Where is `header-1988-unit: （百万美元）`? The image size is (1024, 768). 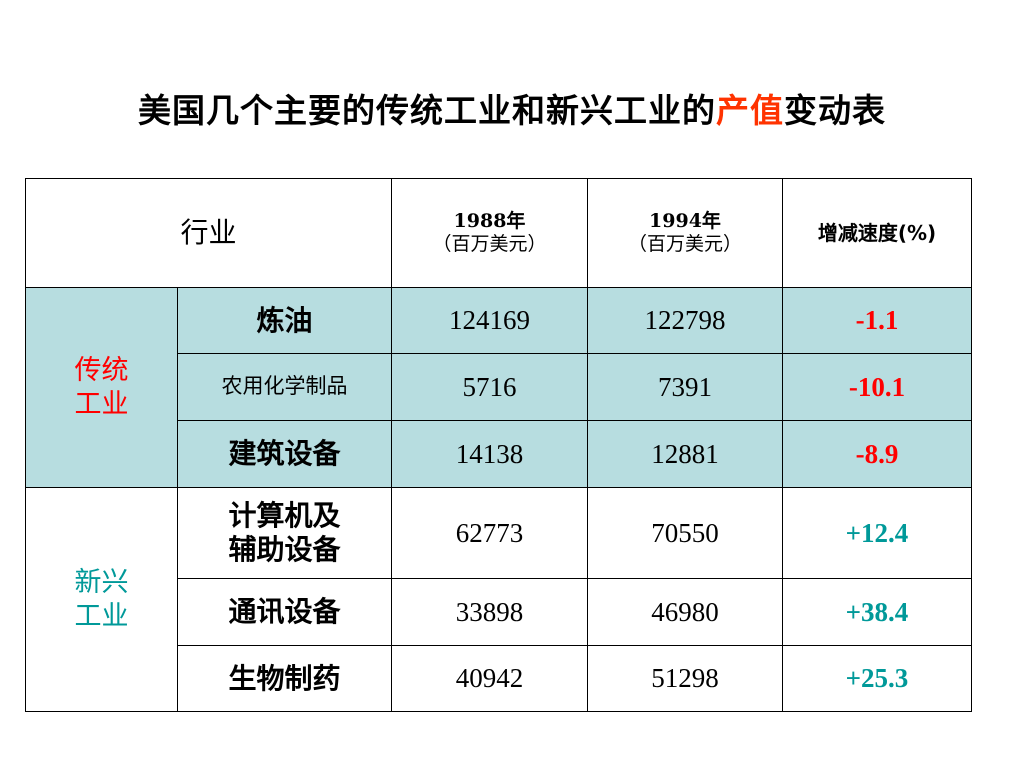 header-1988-unit: （百万美元） is located at coordinates (489, 244).